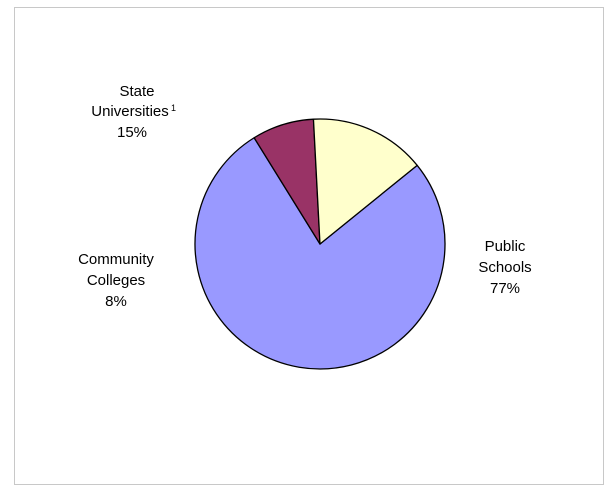 The image size is (610, 490). Describe the element at coordinates (505, 246) in the screenshot. I see `public-schools-label-line1: Public` at that location.